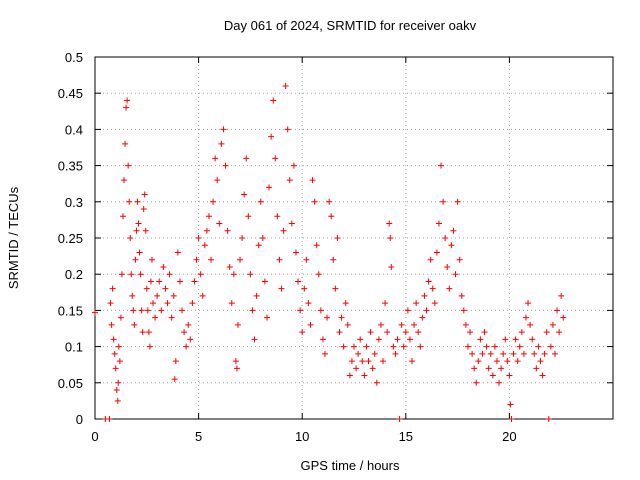  Describe the element at coordinates (70, 166) in the screenshot. I see `y-tick-label: 0.35` at that location.